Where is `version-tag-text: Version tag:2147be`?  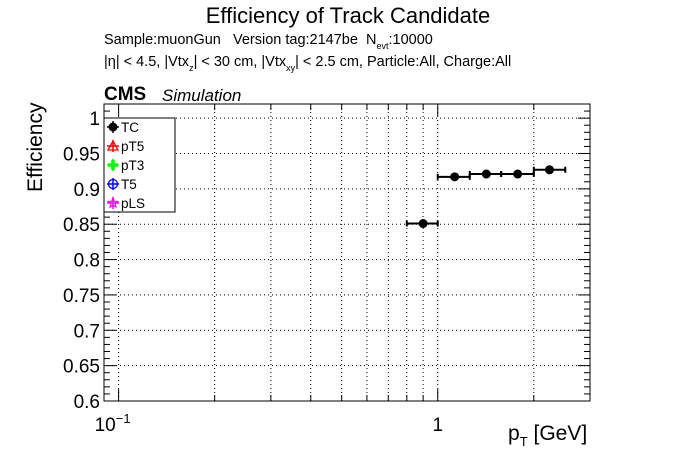
version-tag-text: Version tag:2147be is located at coordinates (295, 40).